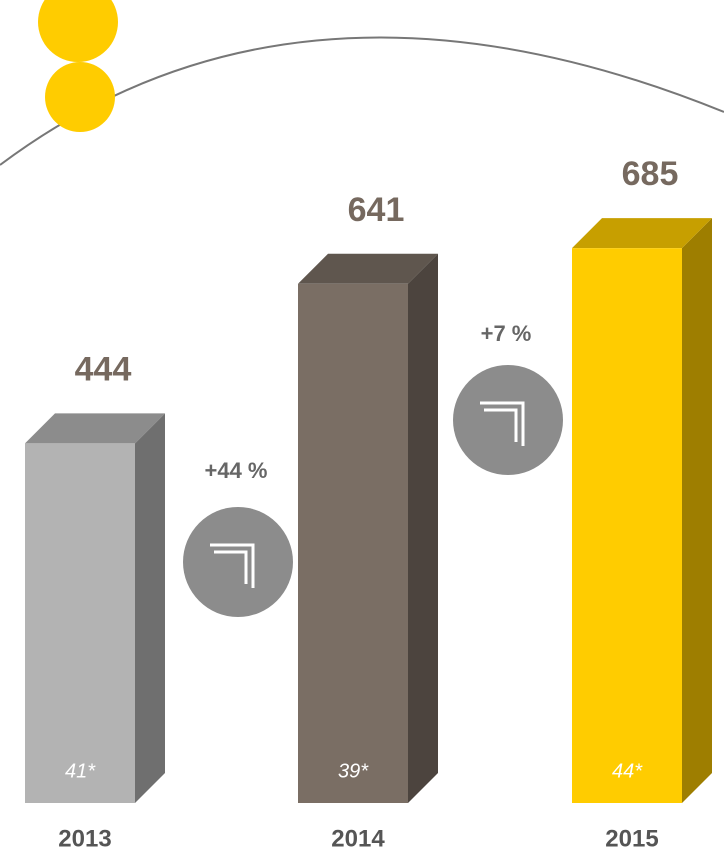  Describe the element at coordinates (627, 771) in the screenshot. I see `inner-label: 44*` at that location.